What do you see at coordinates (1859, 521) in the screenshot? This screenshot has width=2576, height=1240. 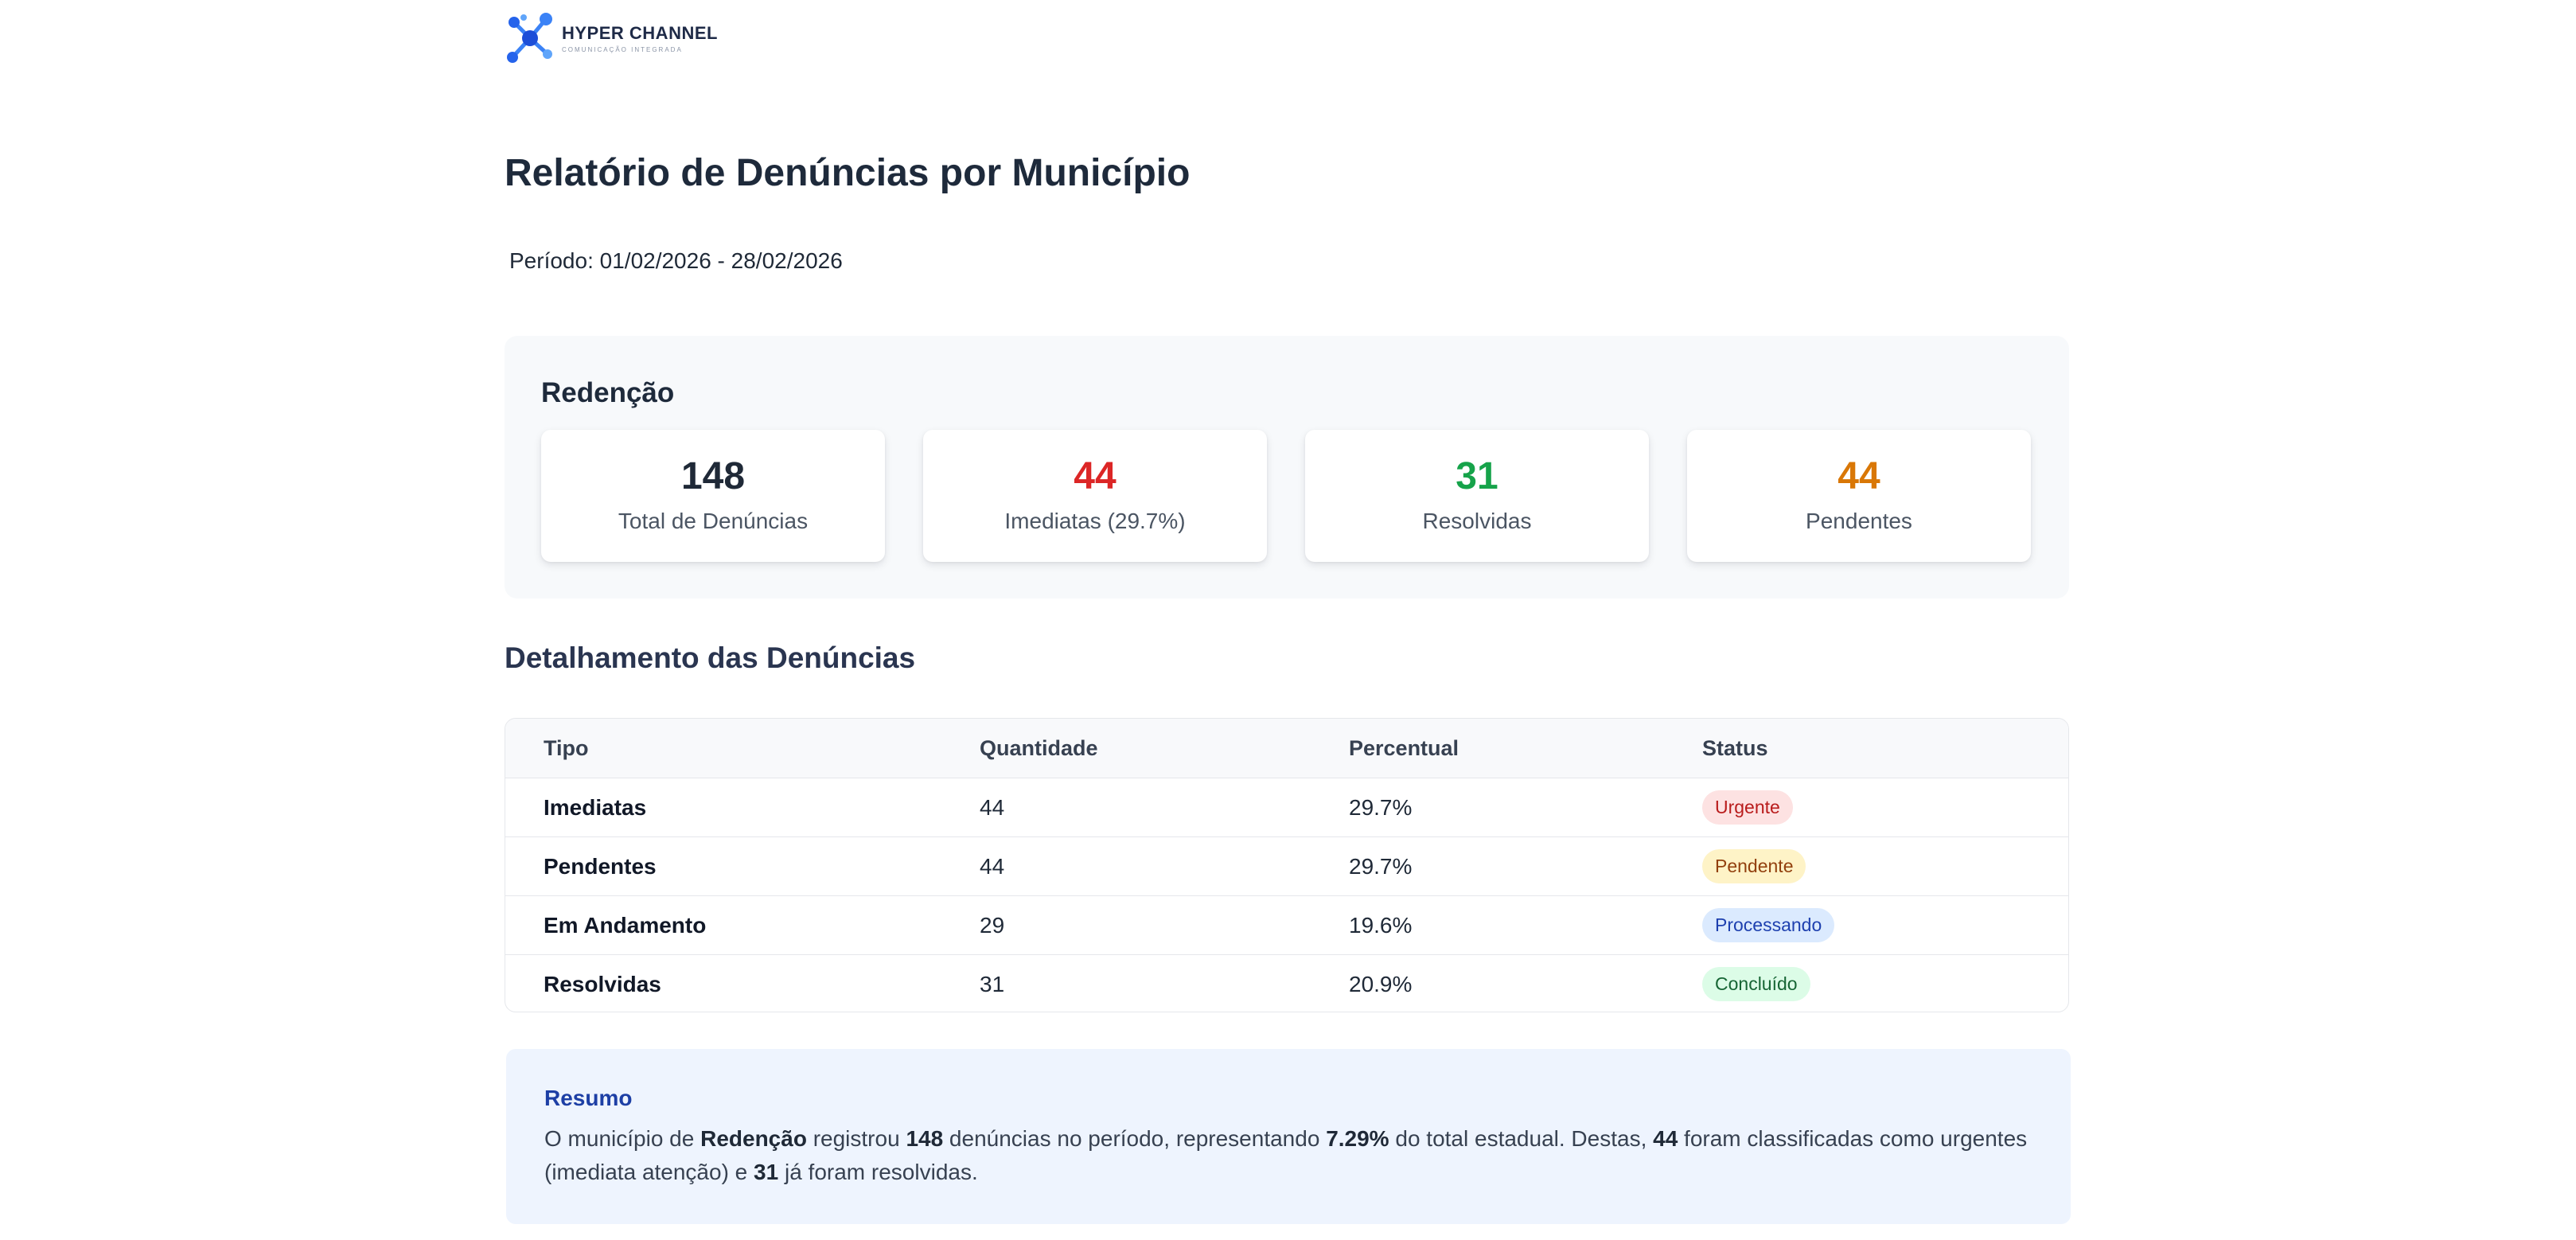 I see `stat-label: Pendentes` at bounding box center [1859, 521].